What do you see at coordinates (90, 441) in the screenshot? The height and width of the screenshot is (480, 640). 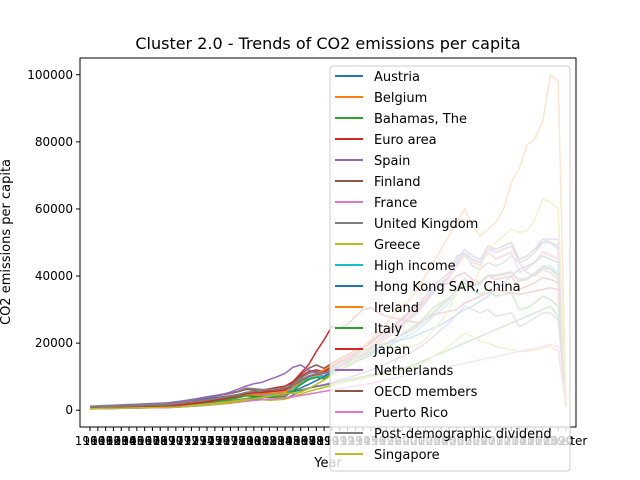 I see `x-tick-label: 1960` at bounding box center [90, 441].